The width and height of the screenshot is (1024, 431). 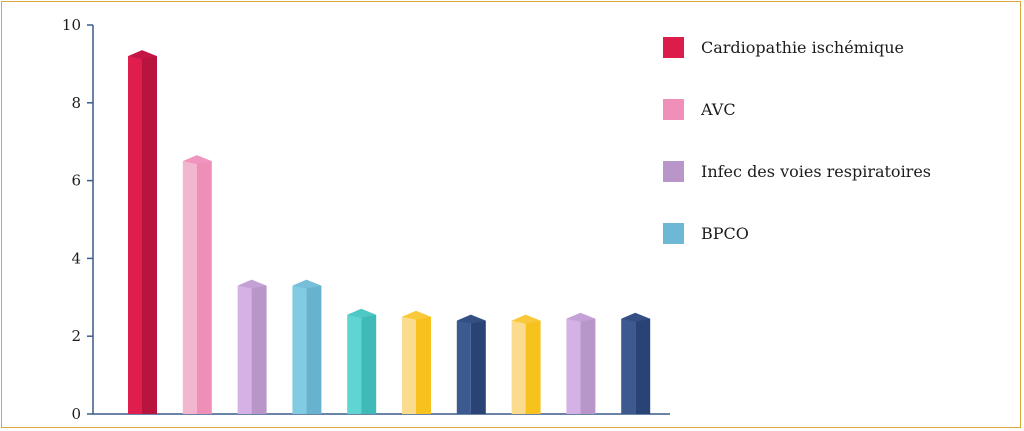 I want to click on legend-item: Infec des voies respiratoires, so click(x=797, y=171).